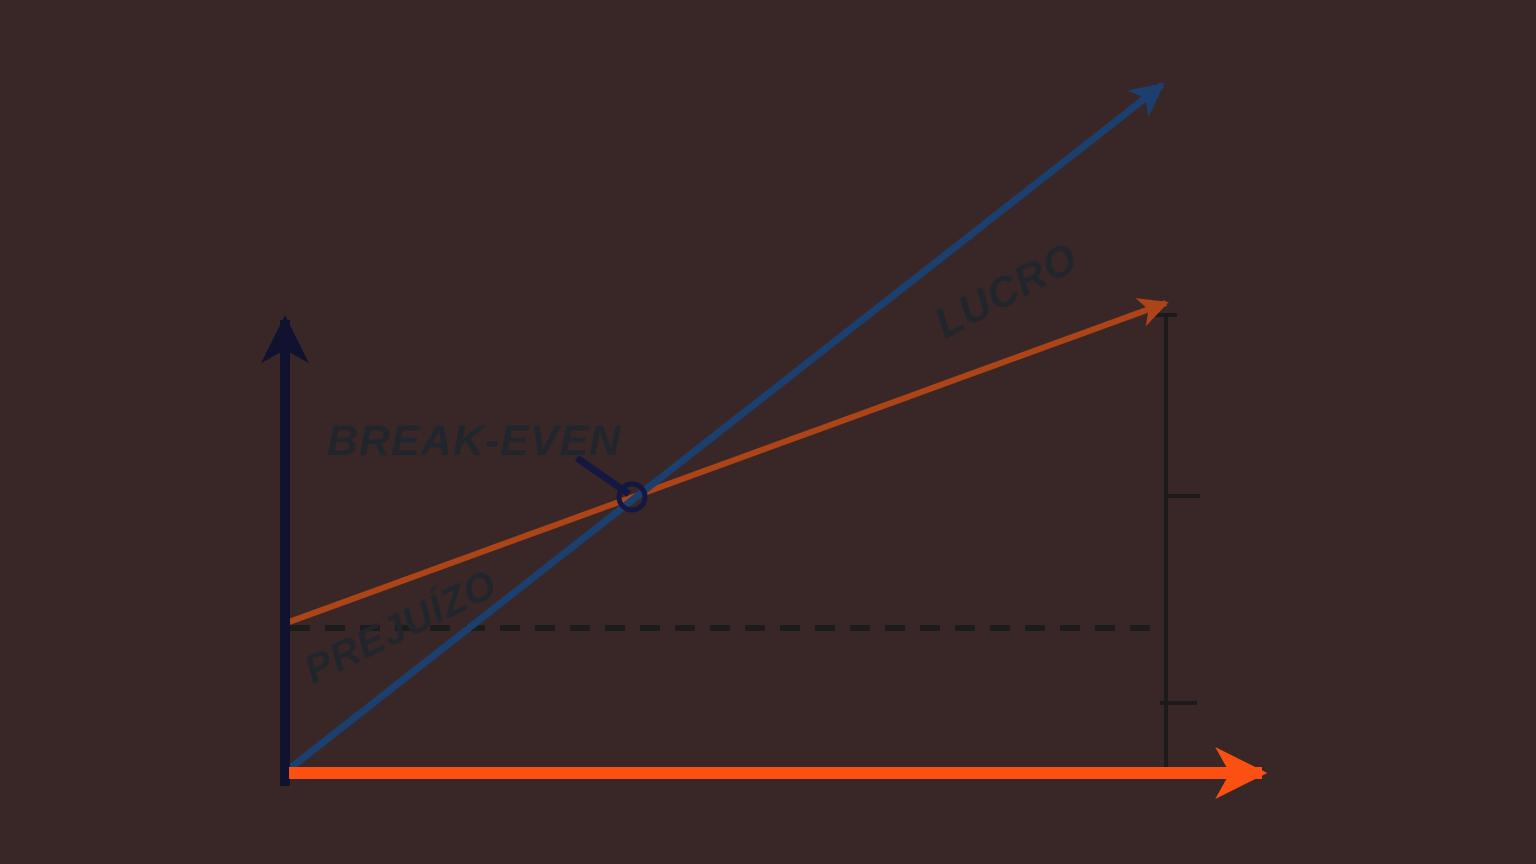  Describe the element at coordinates (474, 441) in the screenshot. I see `break-even-label: BREAK-EVEN` at that location.